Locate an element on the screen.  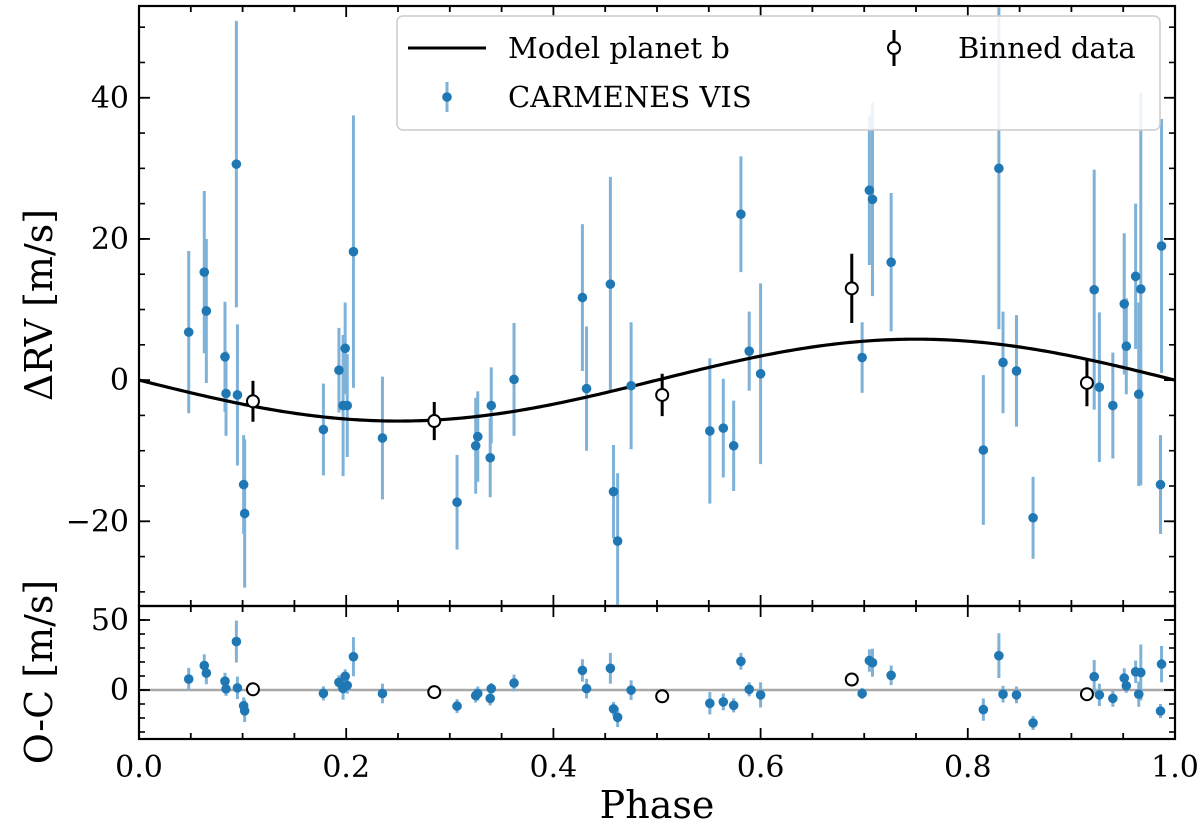
residual-points is located at coordinates (675, 682).